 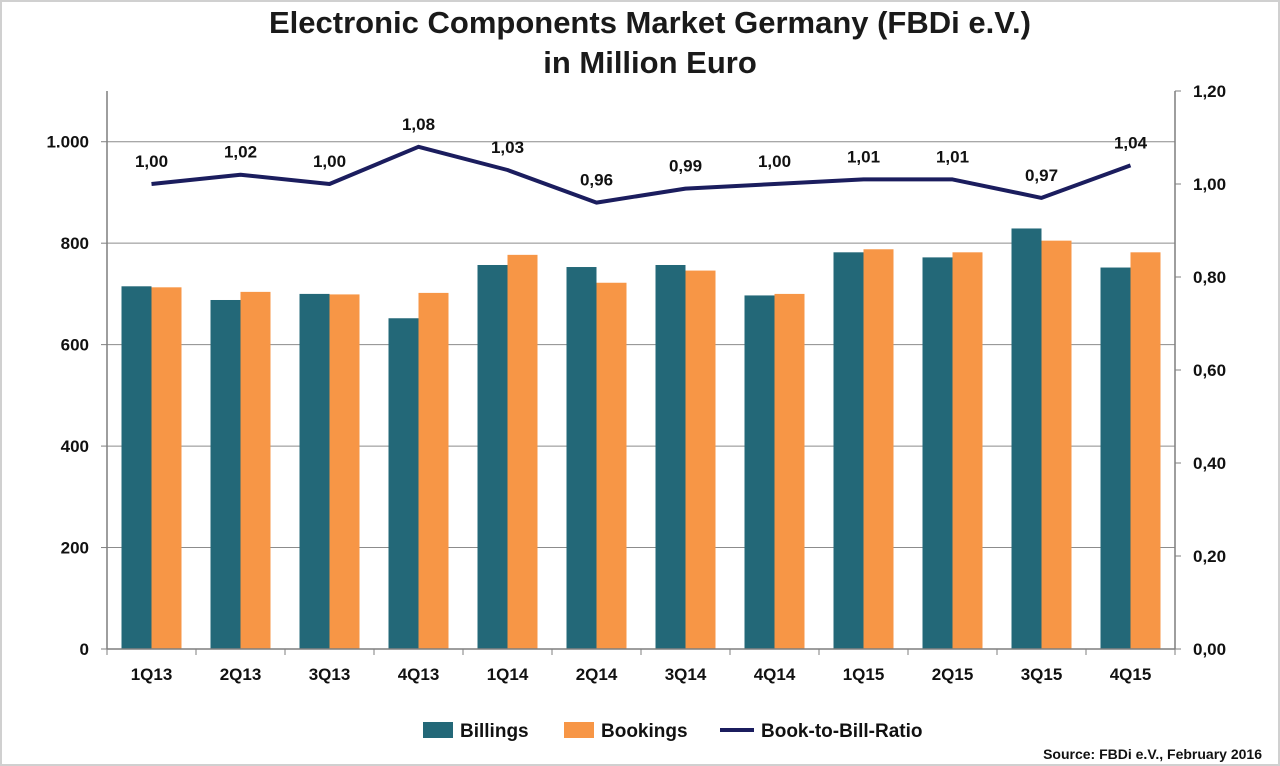 I want to click on ratio-data-label: 1,04, so click(x=1131, y=142).